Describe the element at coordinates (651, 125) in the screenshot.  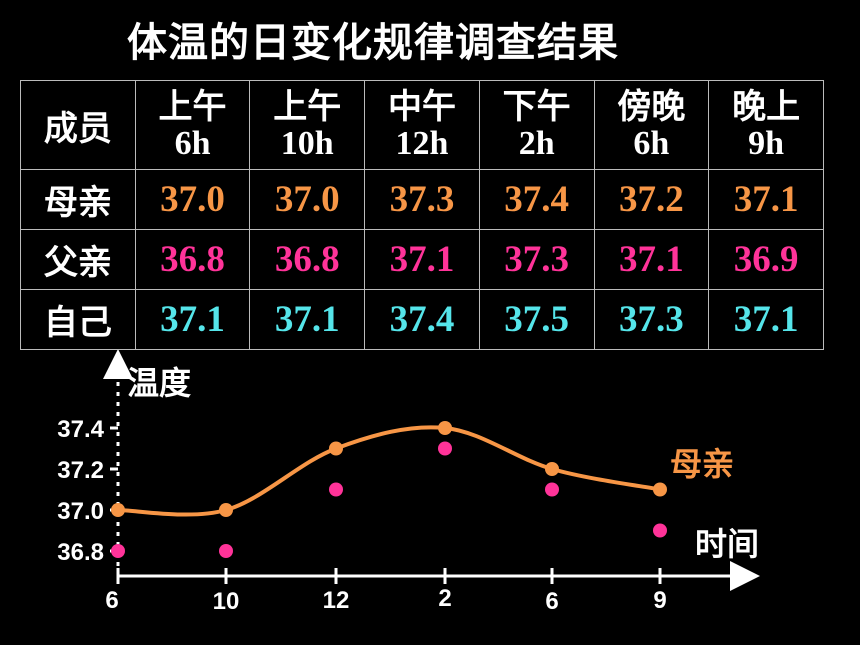
I see `column-header: 傍晚 6h` at that location.